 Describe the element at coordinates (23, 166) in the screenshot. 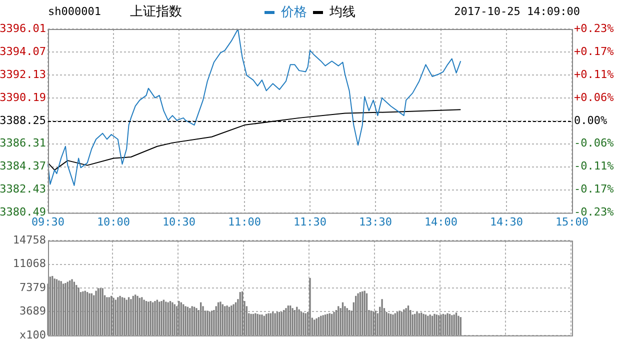

I see `y-tick-label: 3384.37` at that location.